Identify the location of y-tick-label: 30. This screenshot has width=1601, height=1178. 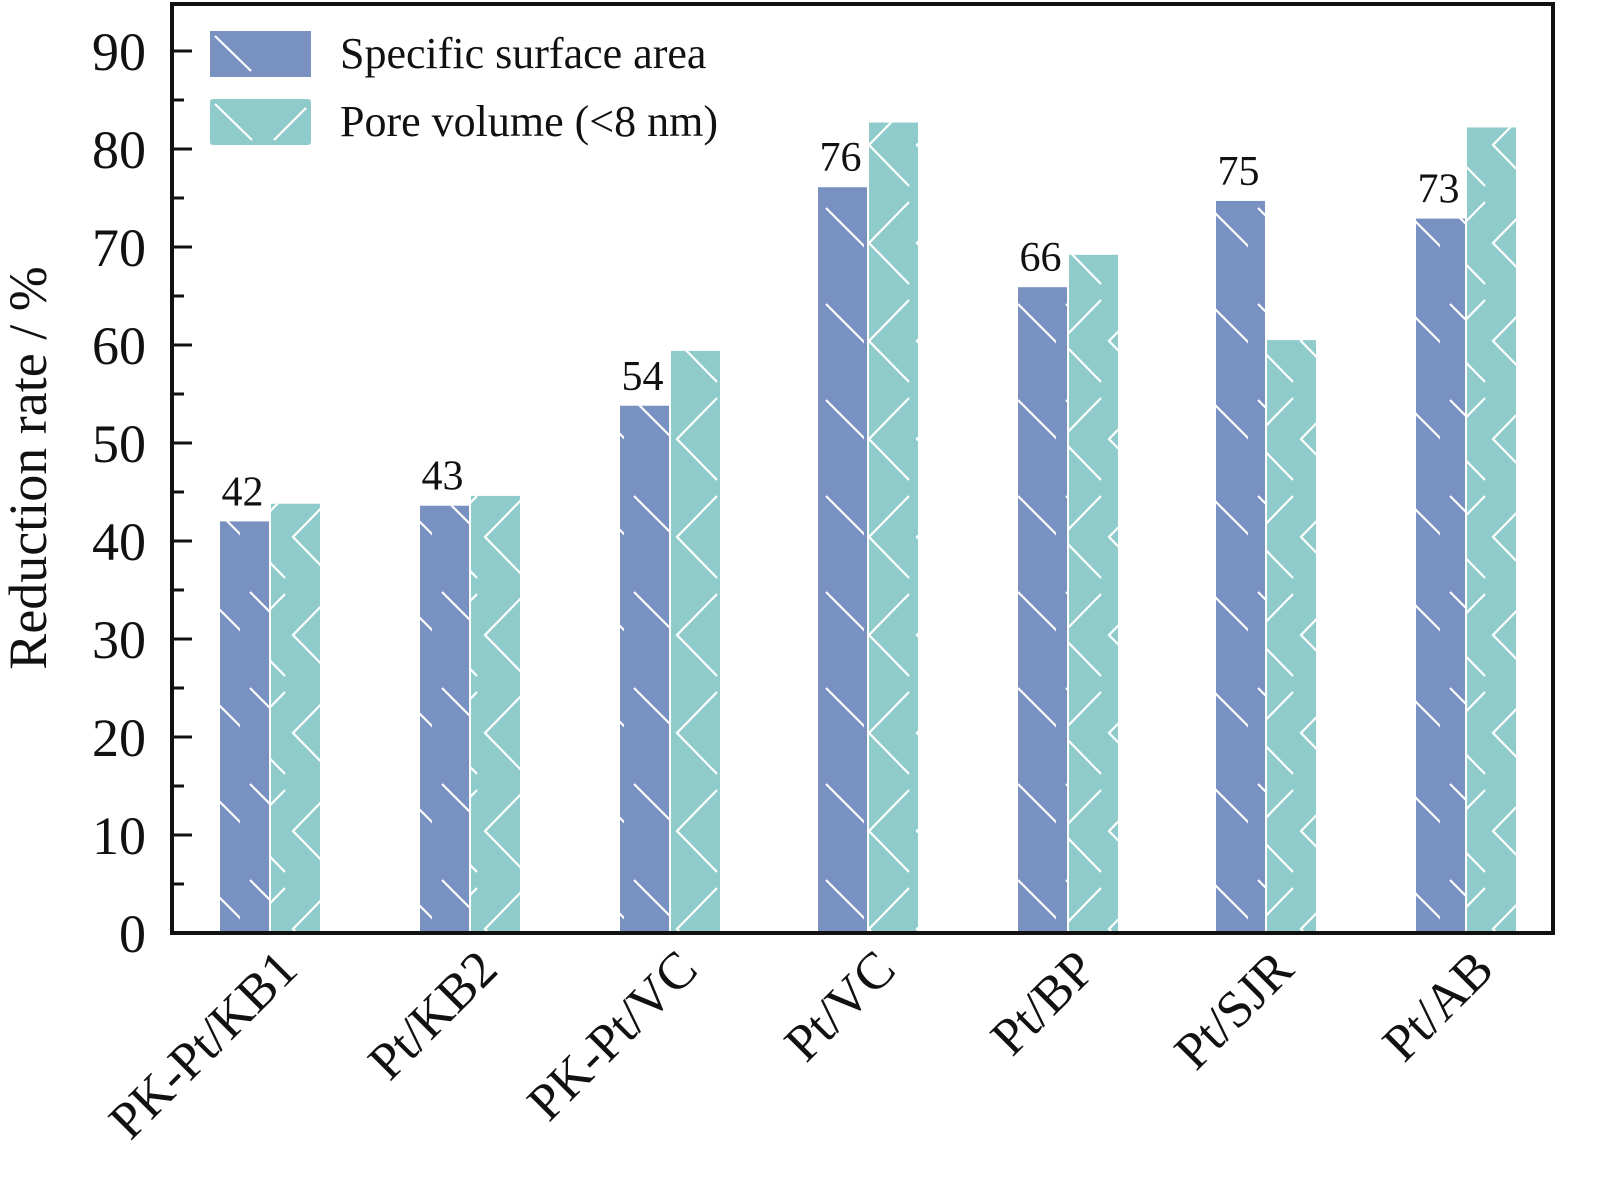
(119, 640).